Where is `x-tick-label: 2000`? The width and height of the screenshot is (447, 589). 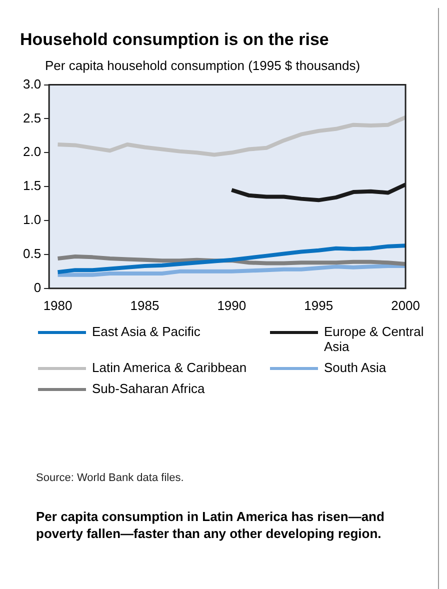
x-tick-label: 2000 is located at coordinates (405, 305).